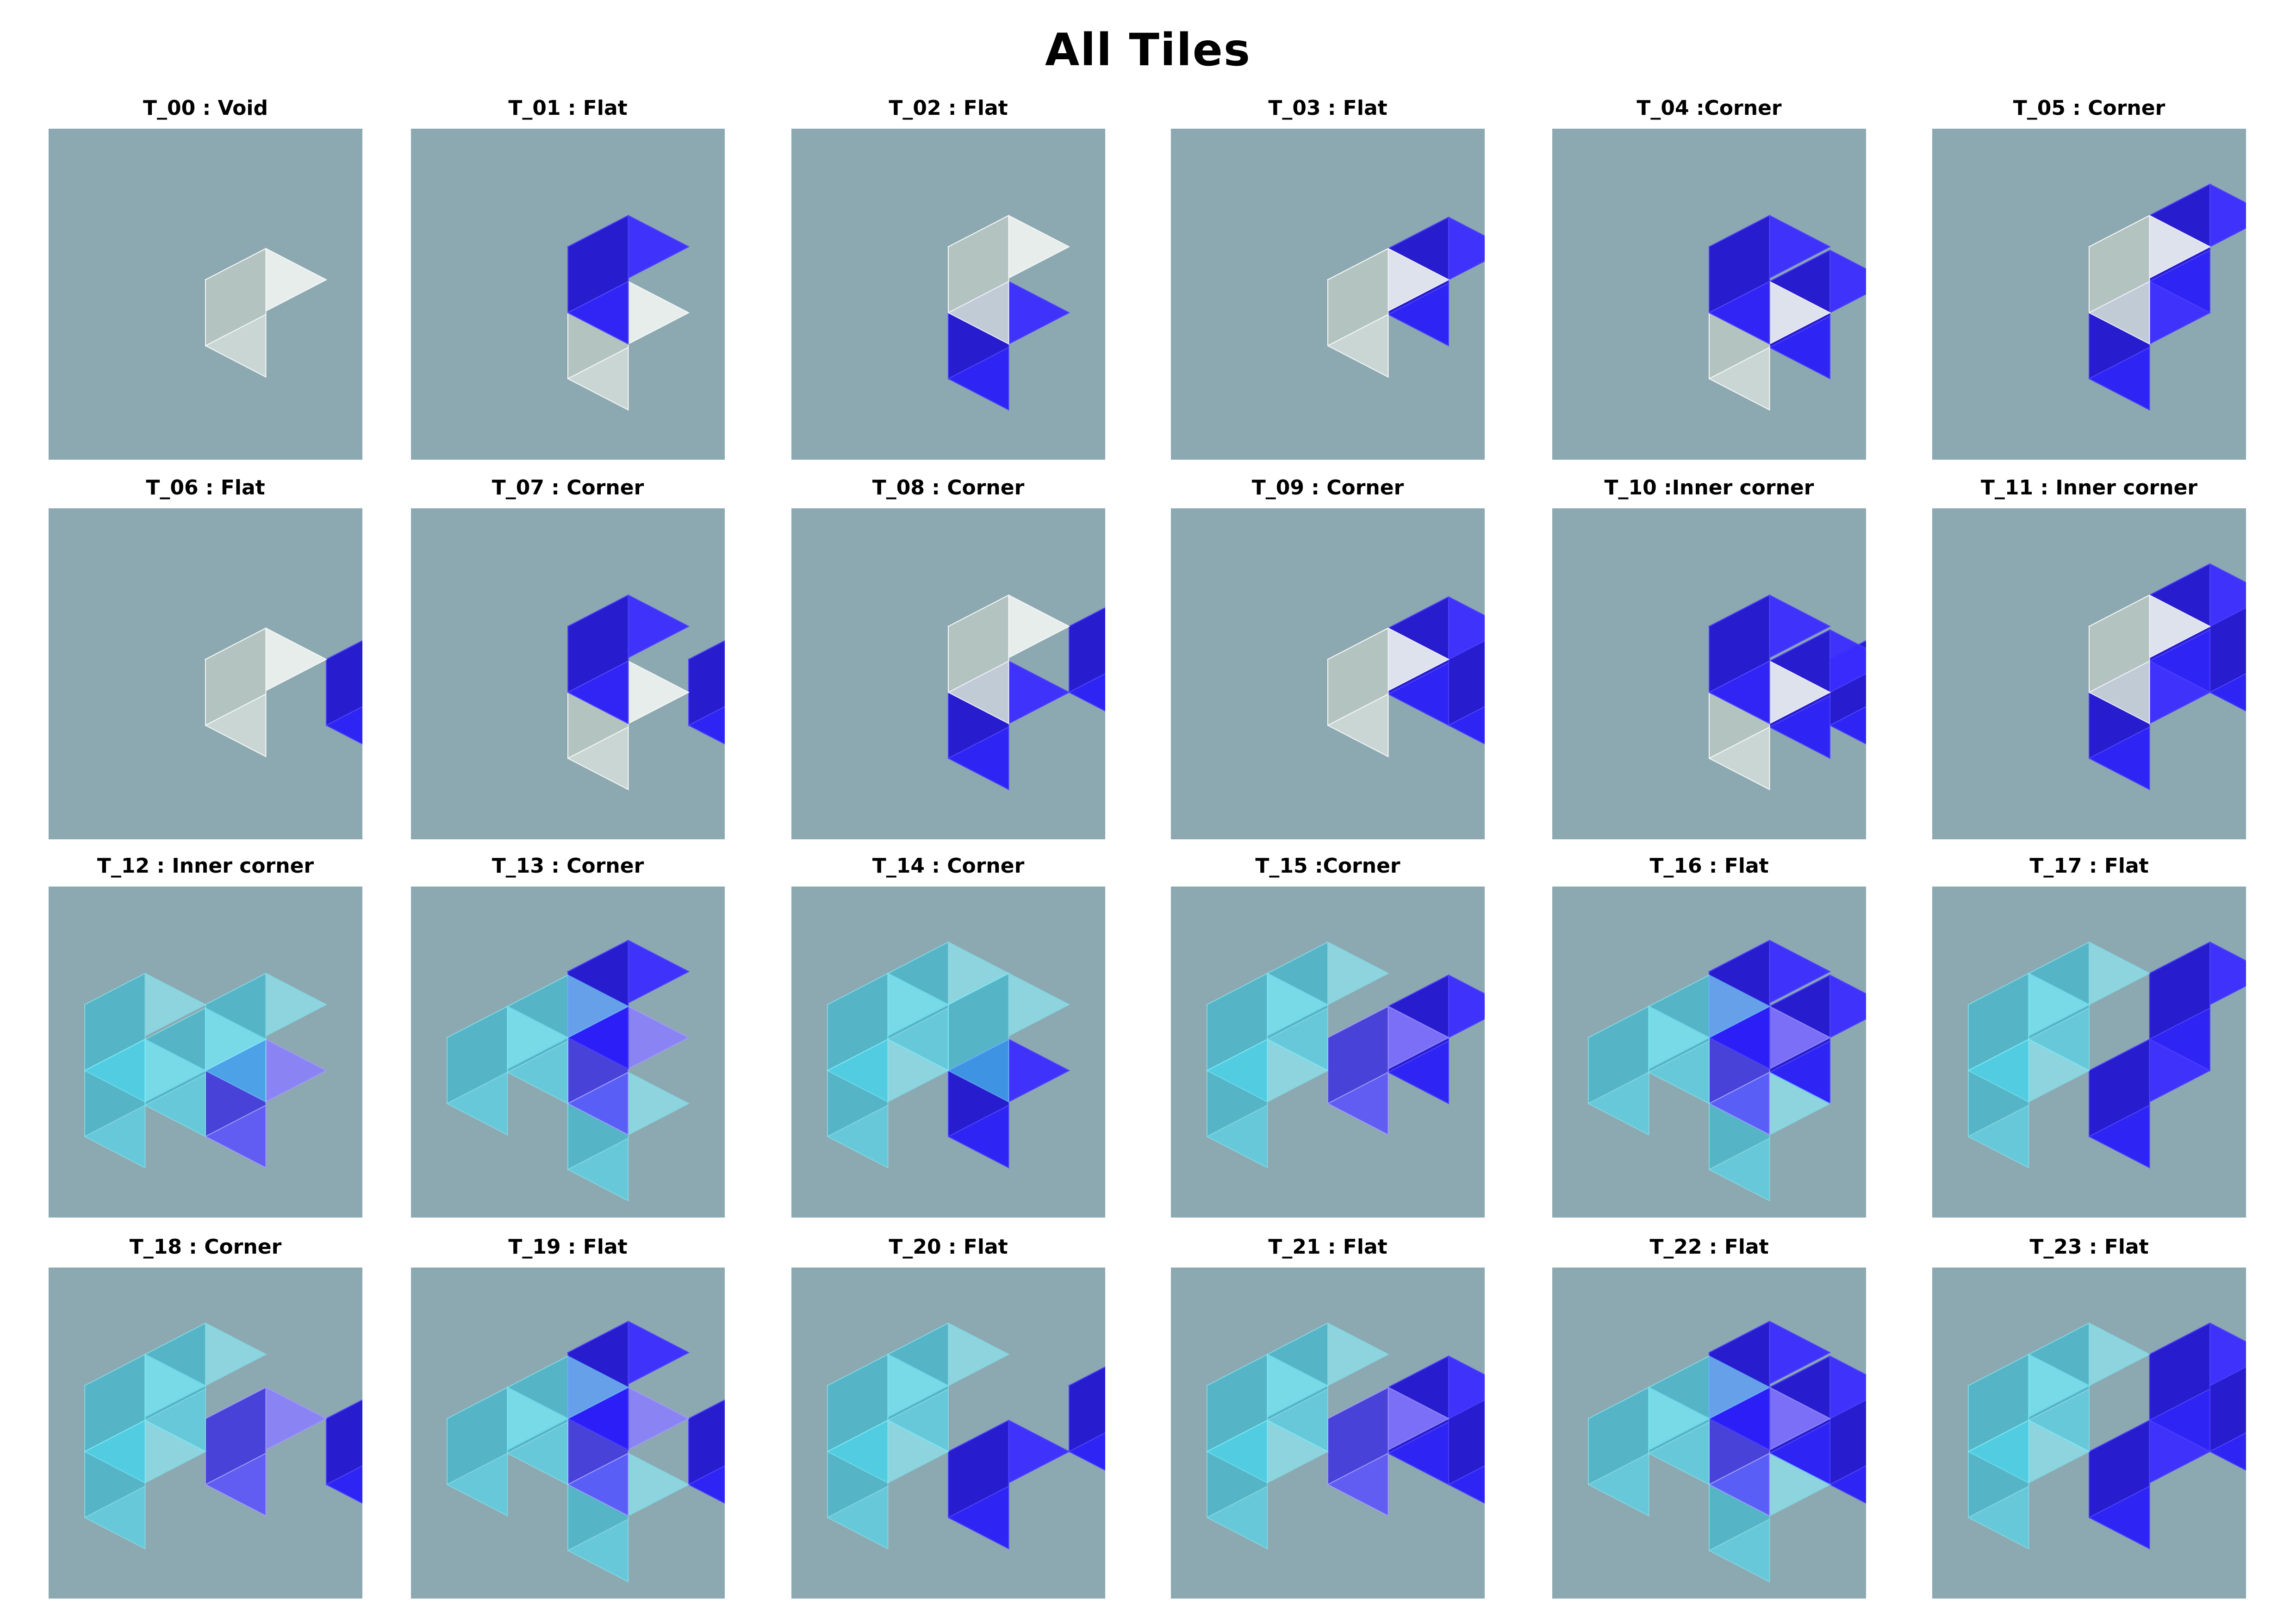  Describe the element at coordinates (1148, 50) in the screenshot. I see `page-title: All Tiles` at that location.